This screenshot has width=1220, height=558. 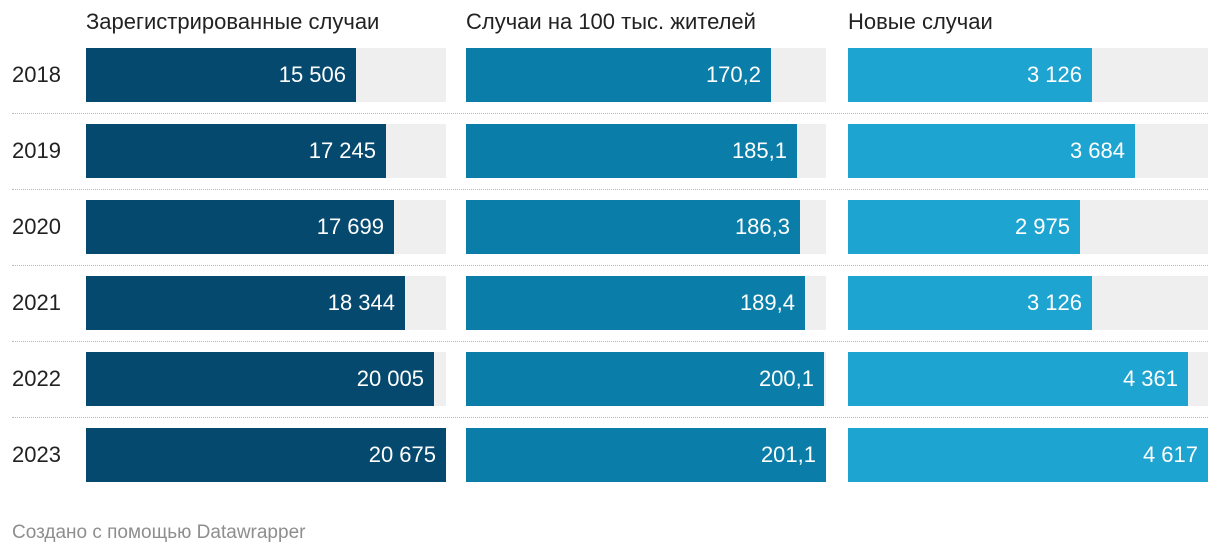 I want to click on bar-track: 17 699, so click(x=266, y=227).